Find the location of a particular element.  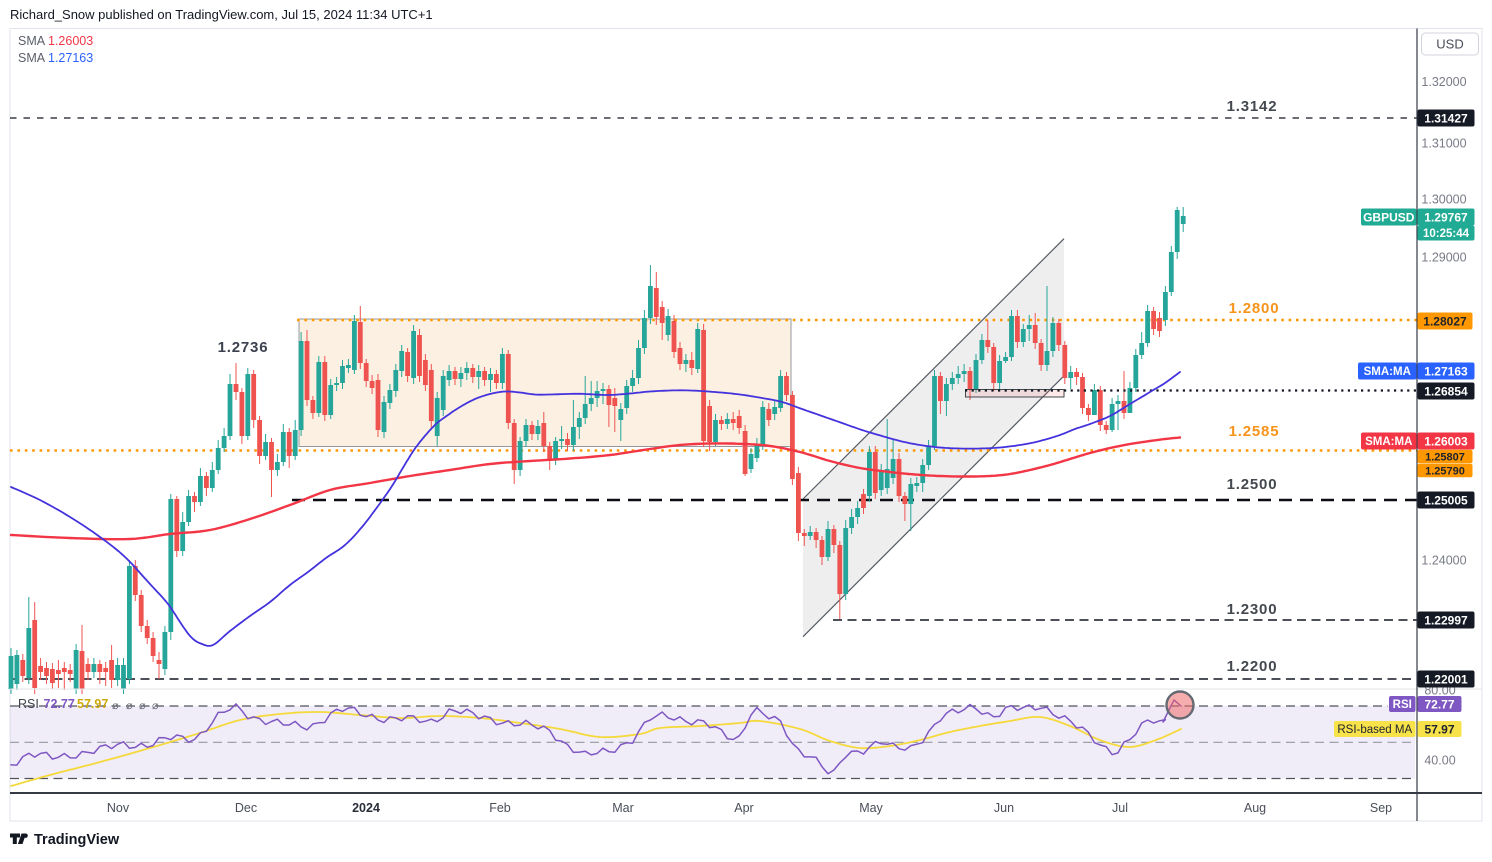

svg-text: 1.25790 is located at coordinates (1445, 471).